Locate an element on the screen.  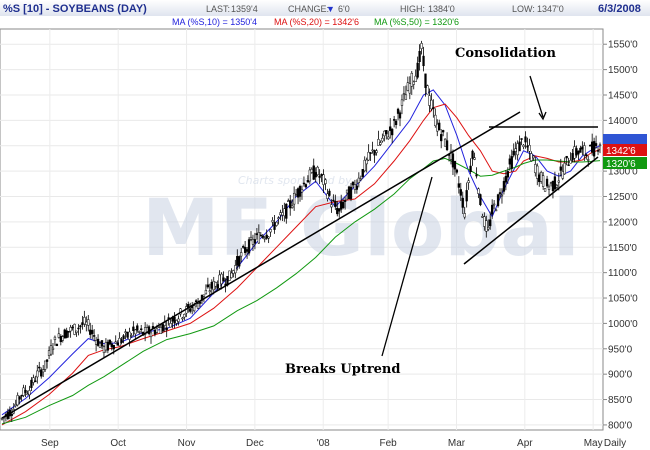
y-tick-label: 1550'0 is located at coordinates (623, 45).